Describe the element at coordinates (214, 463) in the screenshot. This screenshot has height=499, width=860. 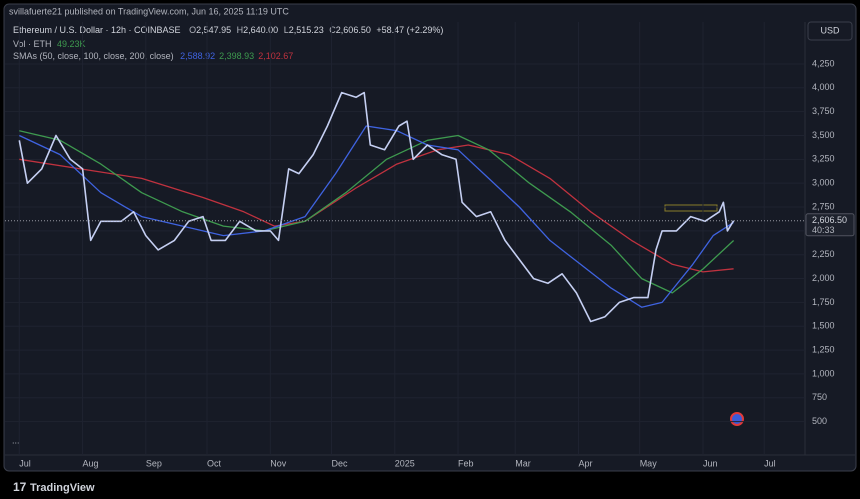
I see `x-tick-label: Oct` at that location.